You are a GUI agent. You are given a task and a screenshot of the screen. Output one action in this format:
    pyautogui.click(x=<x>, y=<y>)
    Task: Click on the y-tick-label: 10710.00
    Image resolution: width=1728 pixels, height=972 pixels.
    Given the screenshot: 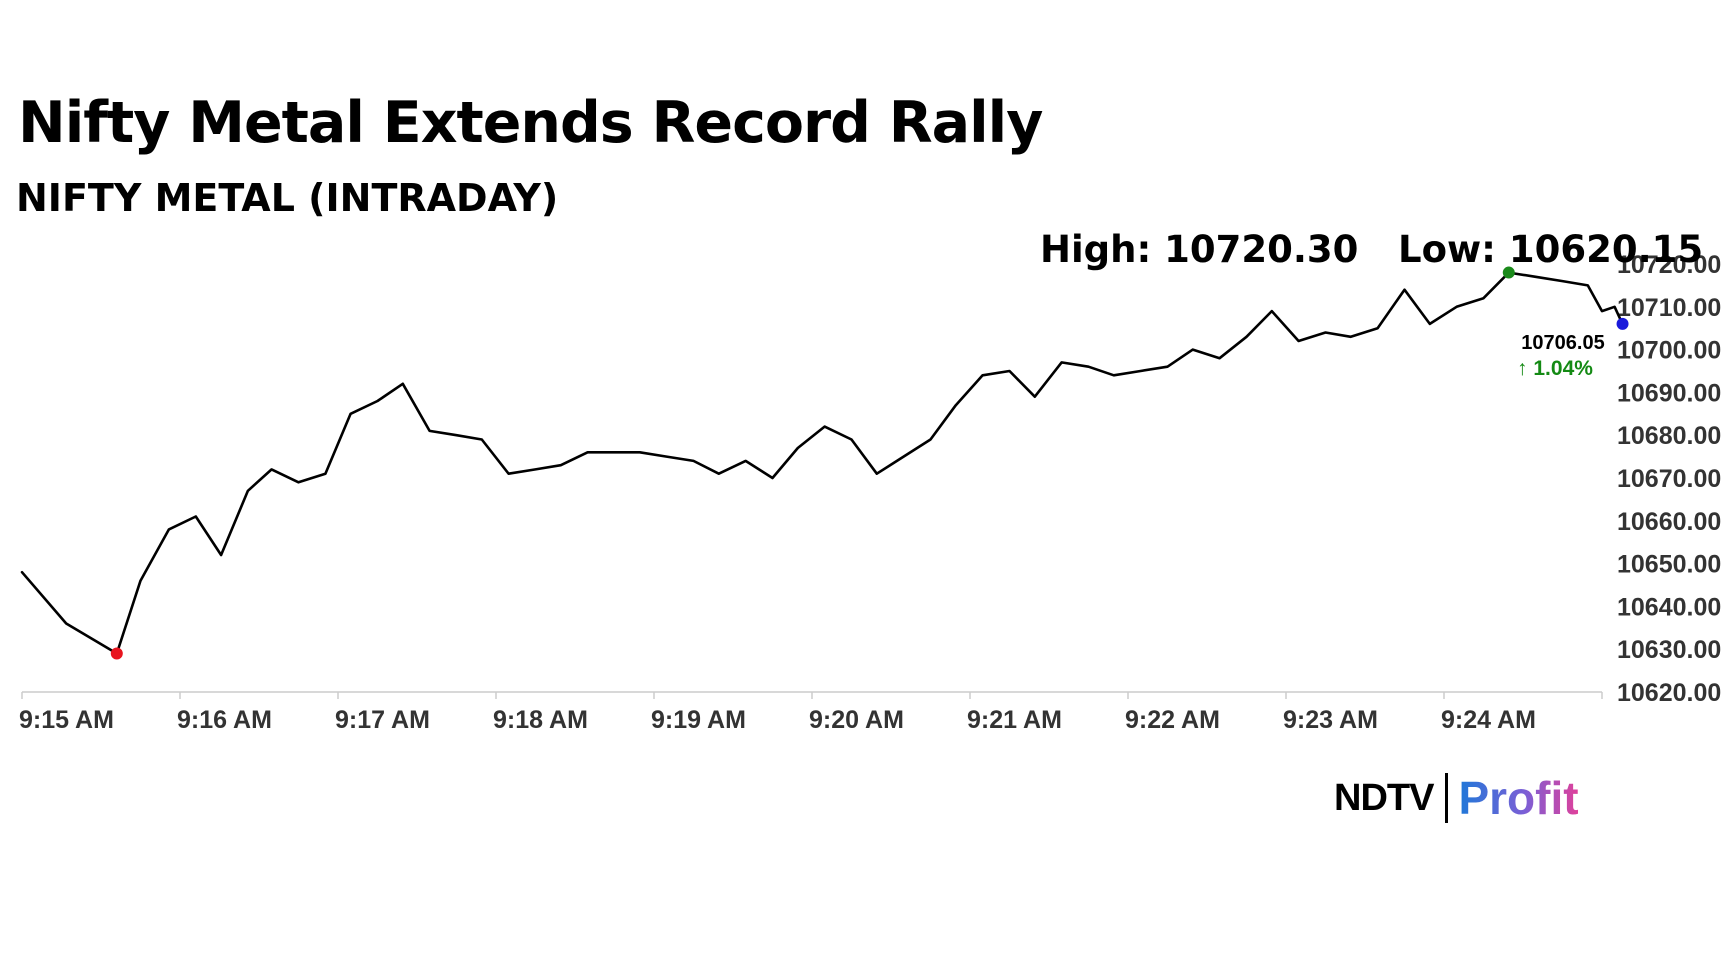 What is the action you would take?
    pyautogui.click(x=1669, y=308)
    